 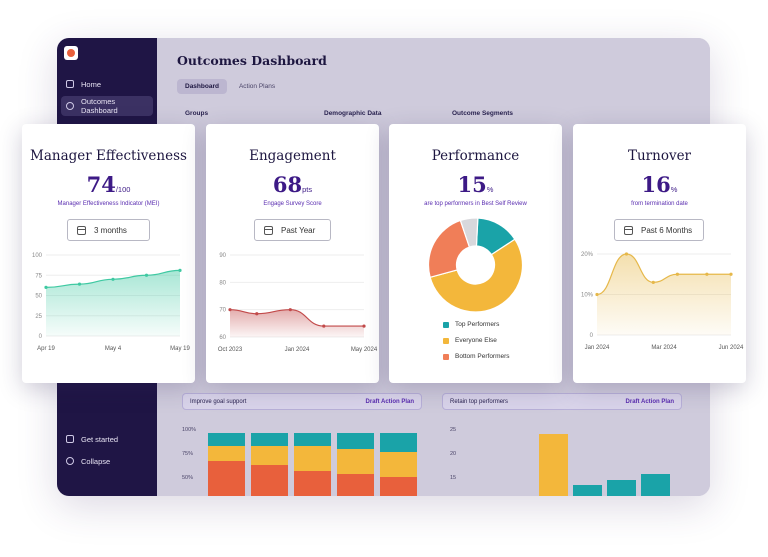 I want to click on legend-everyone-else: Everyone Else, so click(x=470, y=340).